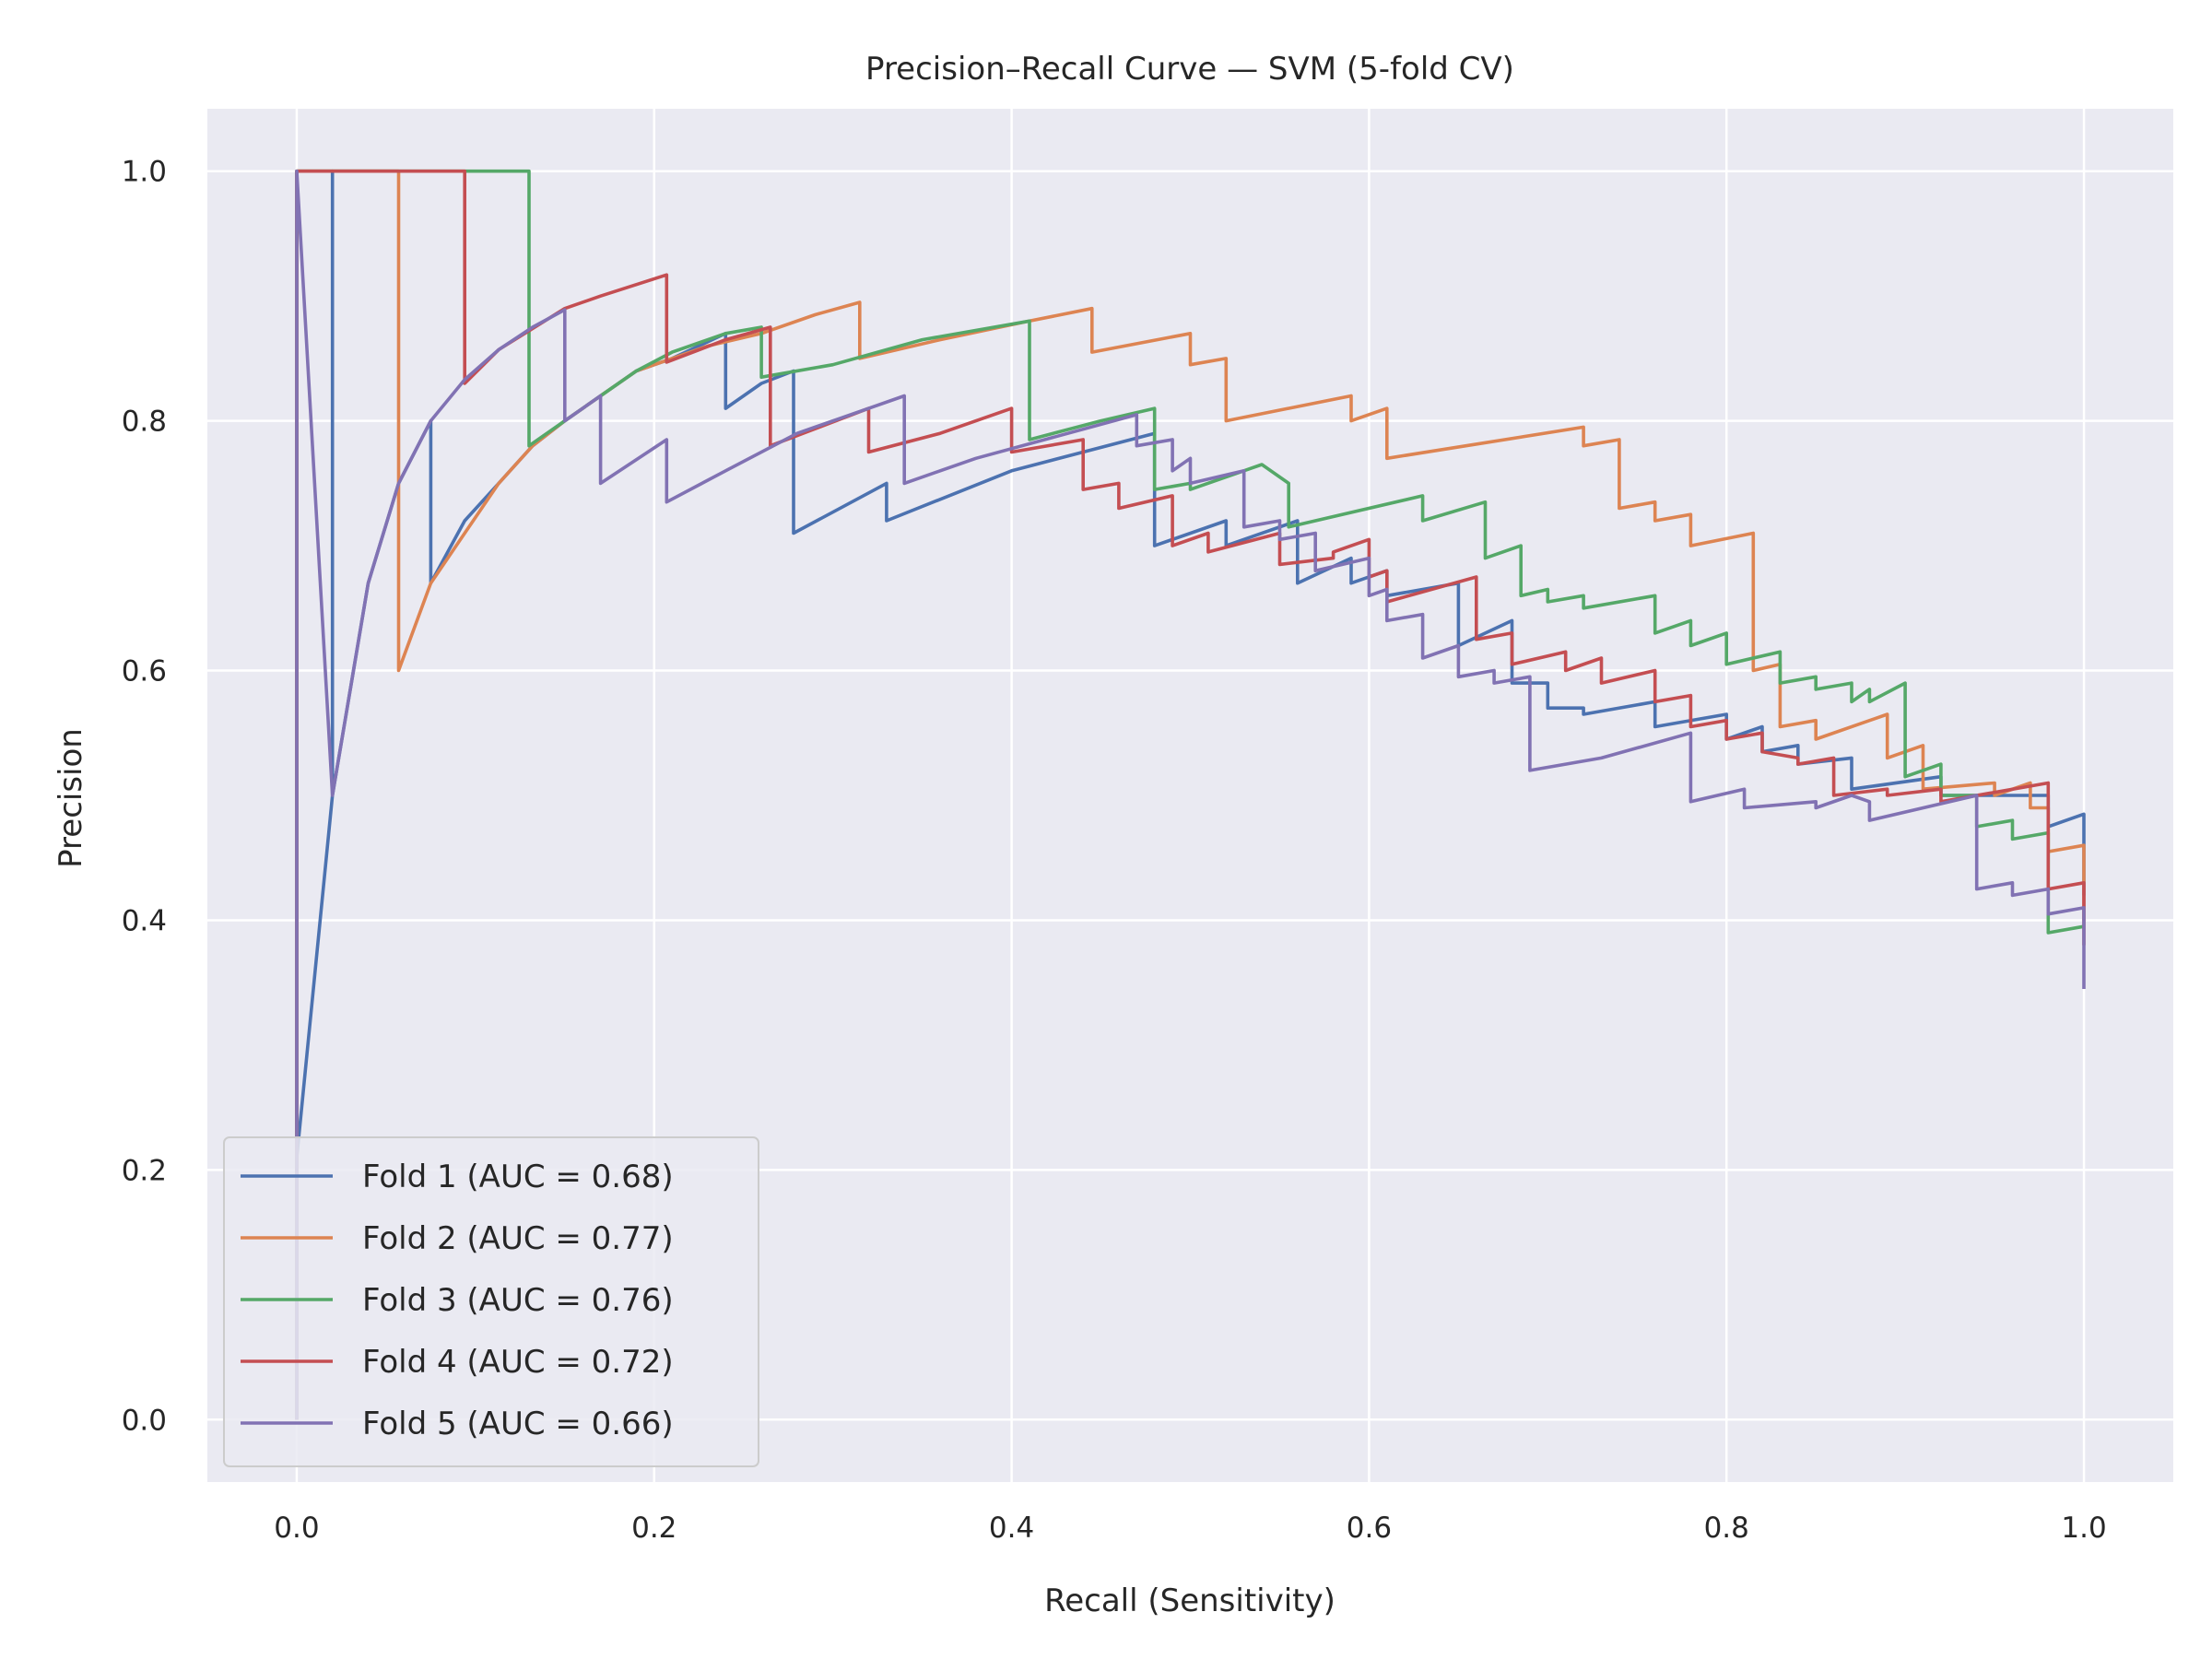  Describe the element at coordinates (1189, 69) in the screenshot. I see `chart-title: Precision–Recall Curve — SVM (5-fold CV)` at that location.